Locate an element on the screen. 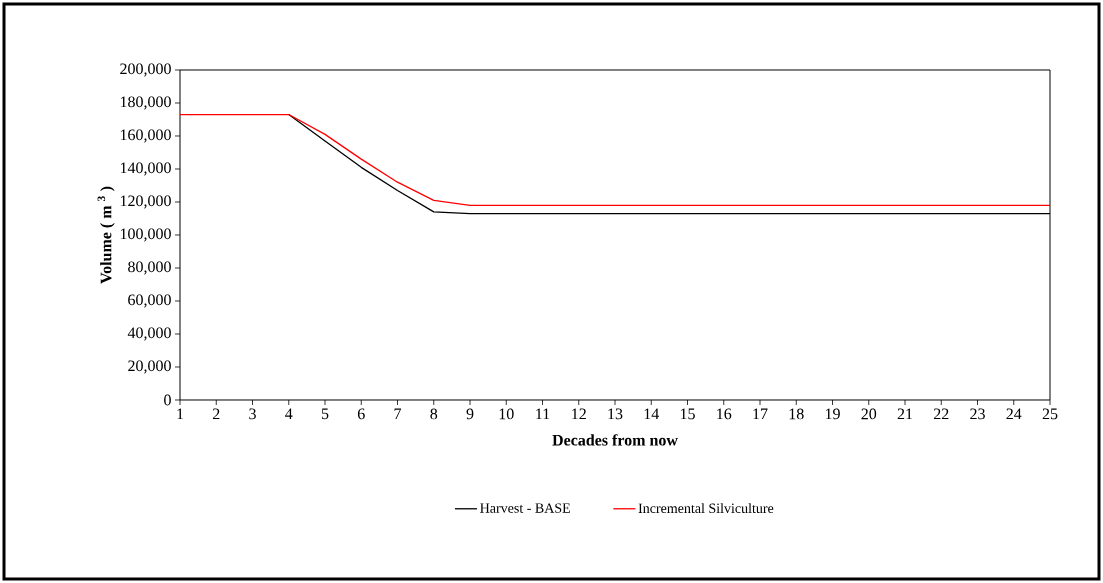 The image size is (1103, 583). y-tick-label: 140,000 is located at coordinates (145, 169).